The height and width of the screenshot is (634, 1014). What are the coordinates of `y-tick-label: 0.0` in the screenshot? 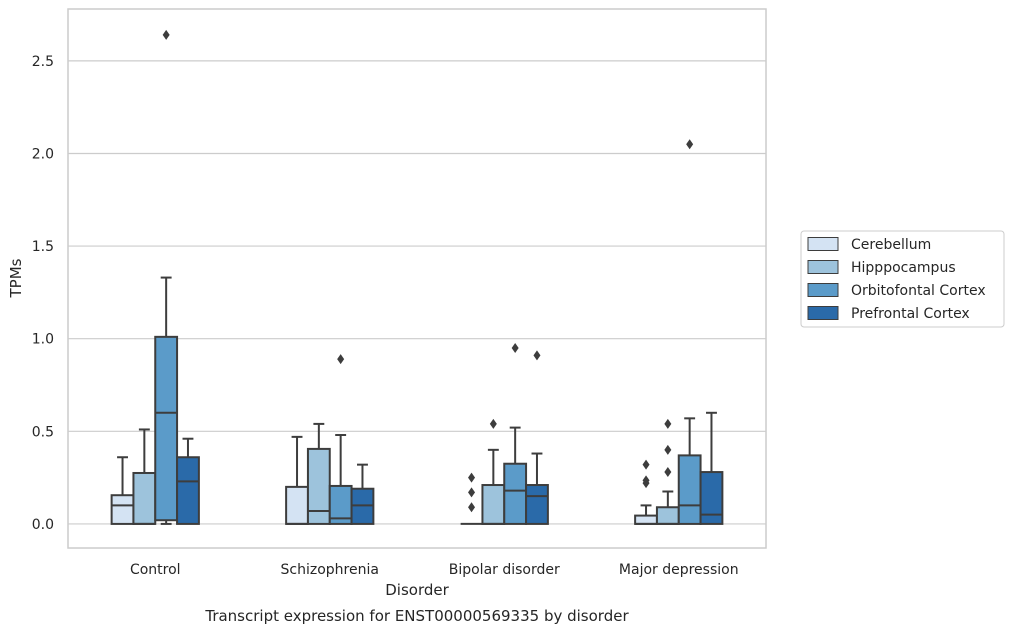 It's located at (43, 525).